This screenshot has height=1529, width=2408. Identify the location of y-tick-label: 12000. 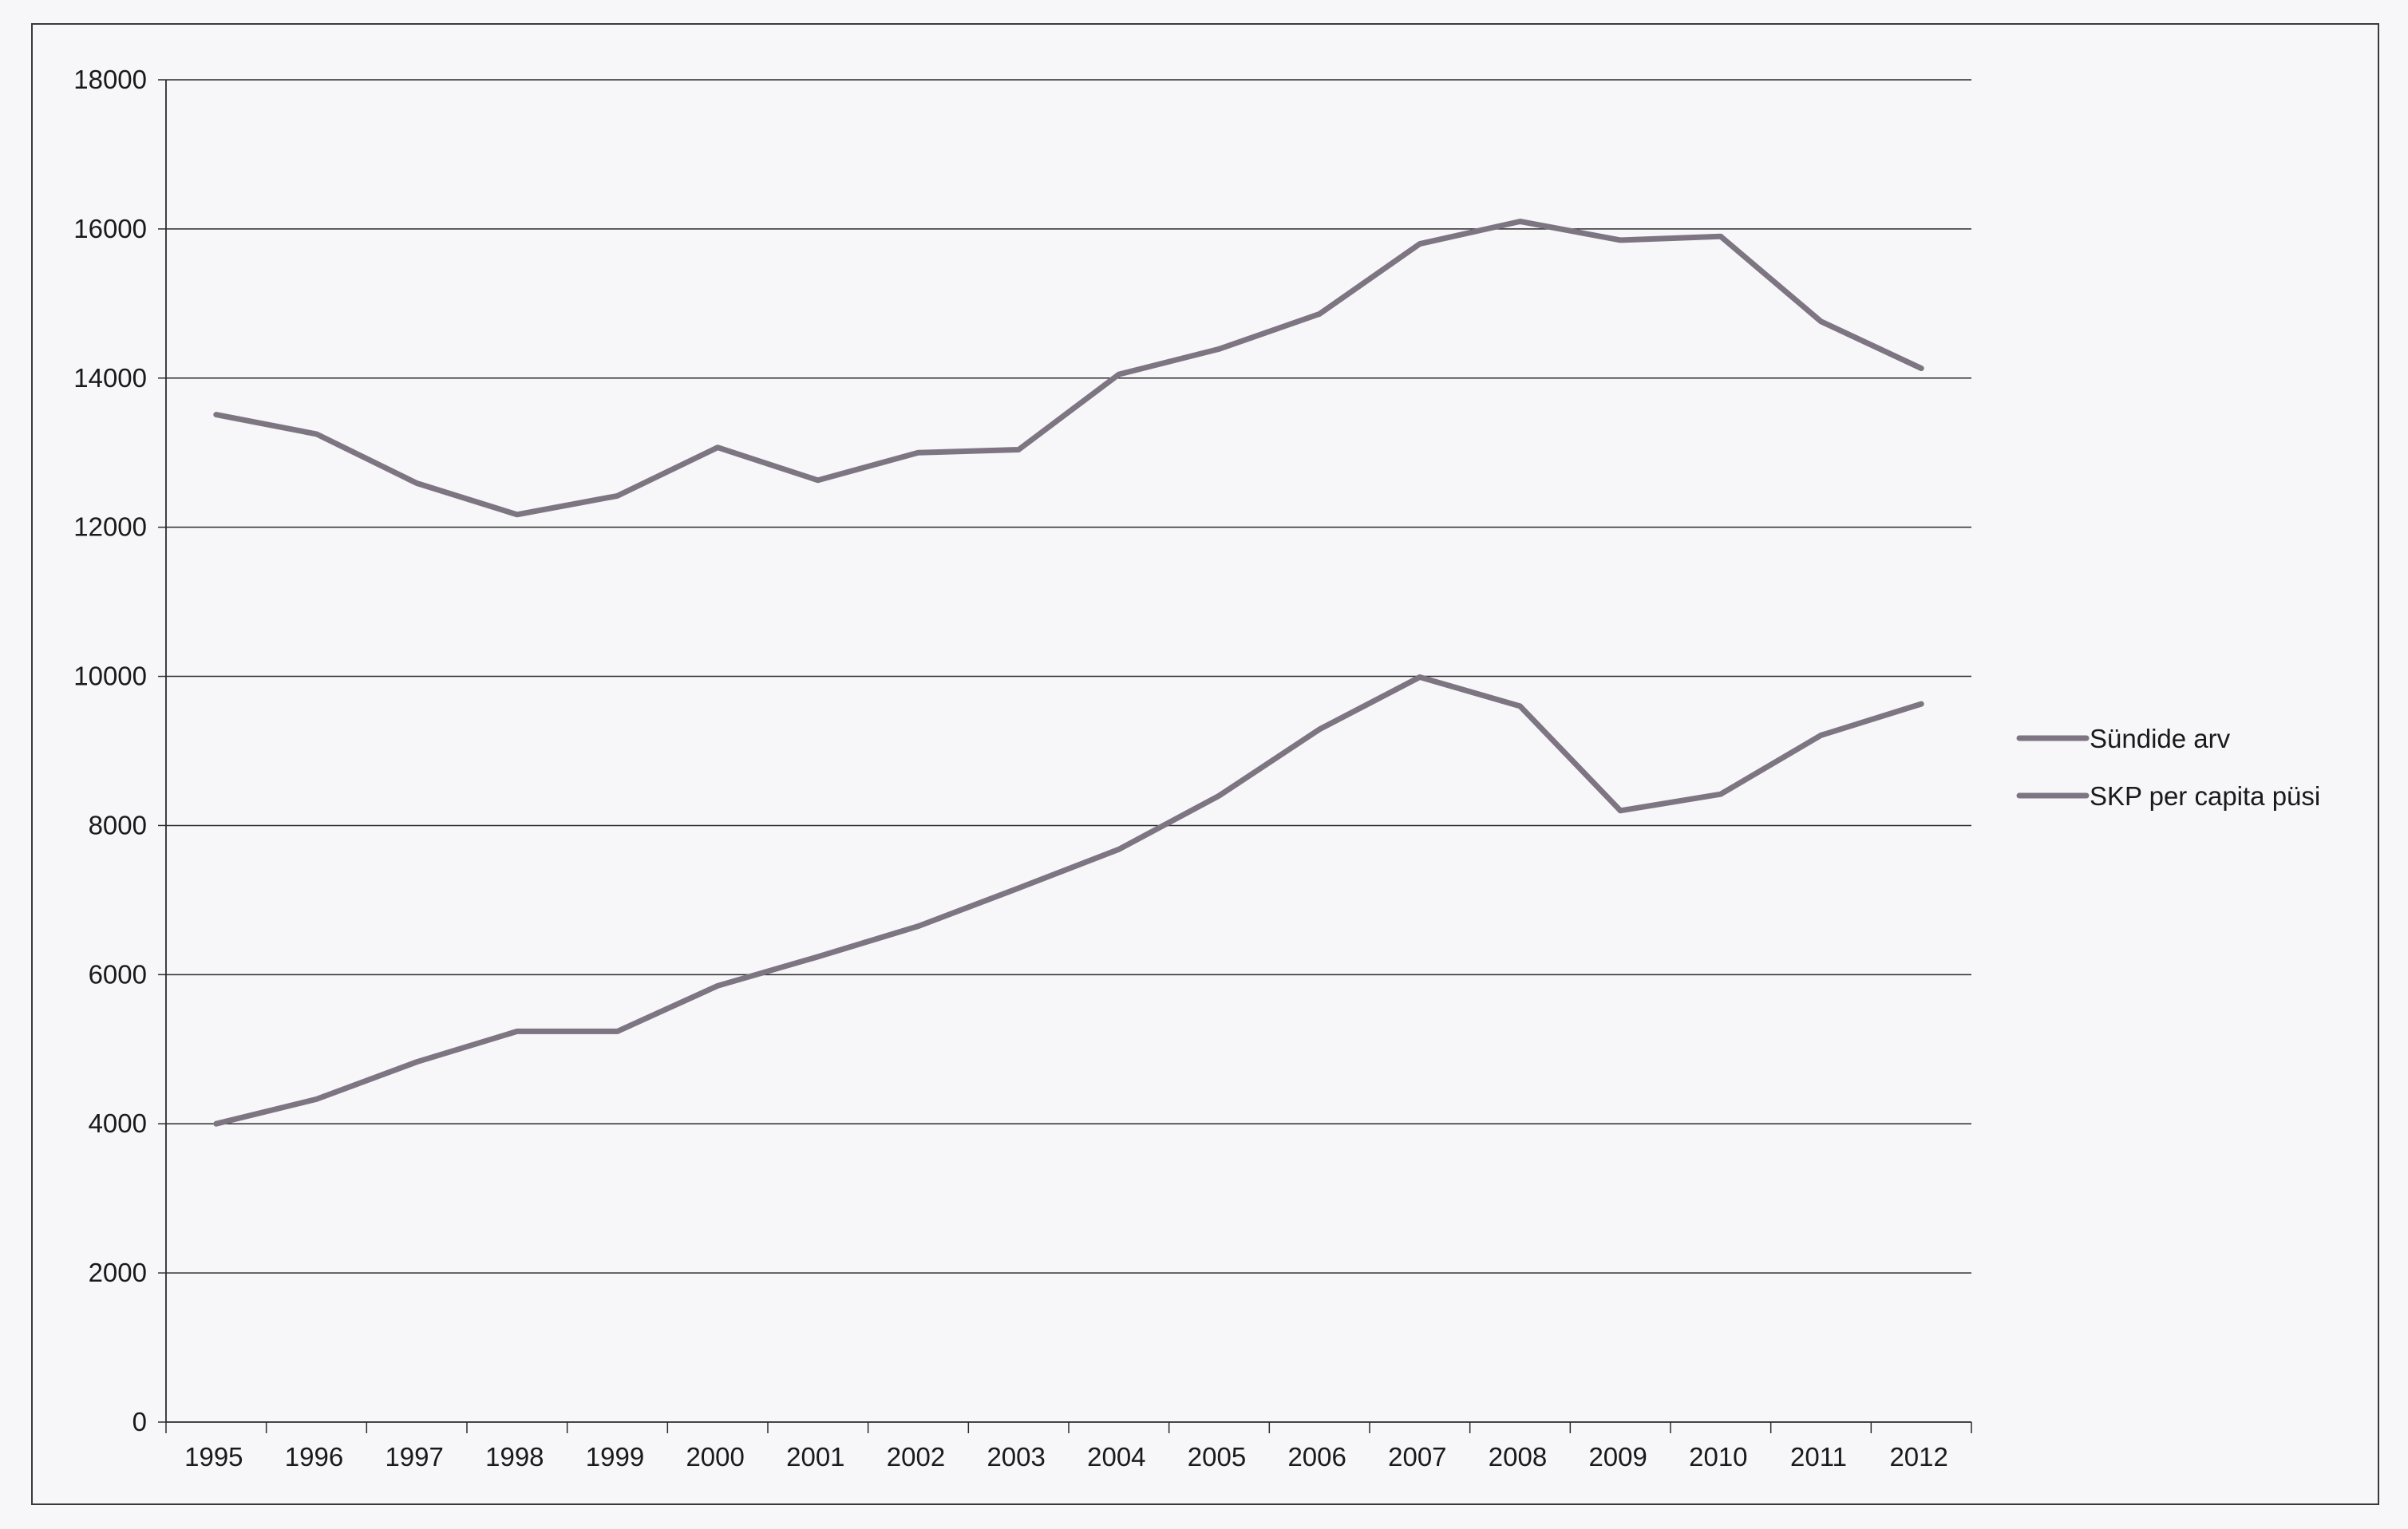
(110, 527).